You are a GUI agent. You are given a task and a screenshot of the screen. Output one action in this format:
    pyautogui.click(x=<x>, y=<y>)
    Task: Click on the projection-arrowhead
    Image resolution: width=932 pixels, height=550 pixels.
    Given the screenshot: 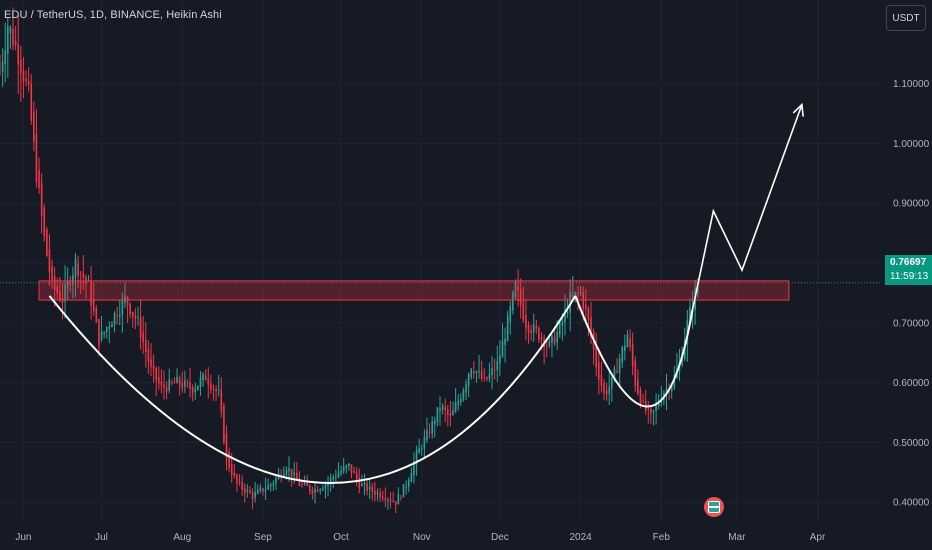 What is the action you would take?
    pyautogui.click(x=798, y=109)
    